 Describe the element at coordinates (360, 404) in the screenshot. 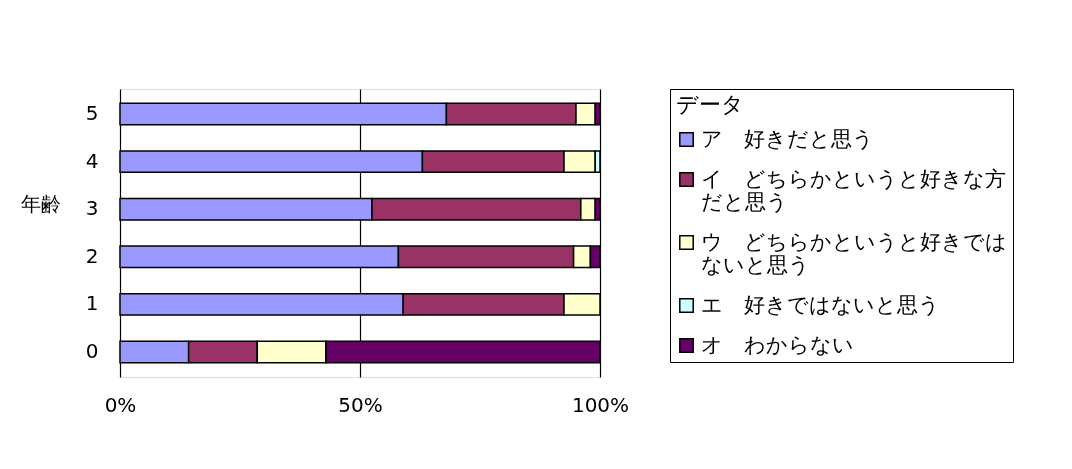

I see `x-tick-label: 50%` at that location.